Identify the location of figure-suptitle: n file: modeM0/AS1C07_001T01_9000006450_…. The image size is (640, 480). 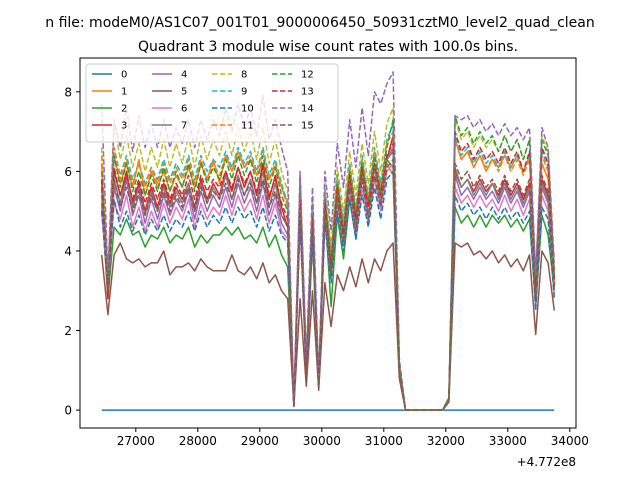
(319, 23).